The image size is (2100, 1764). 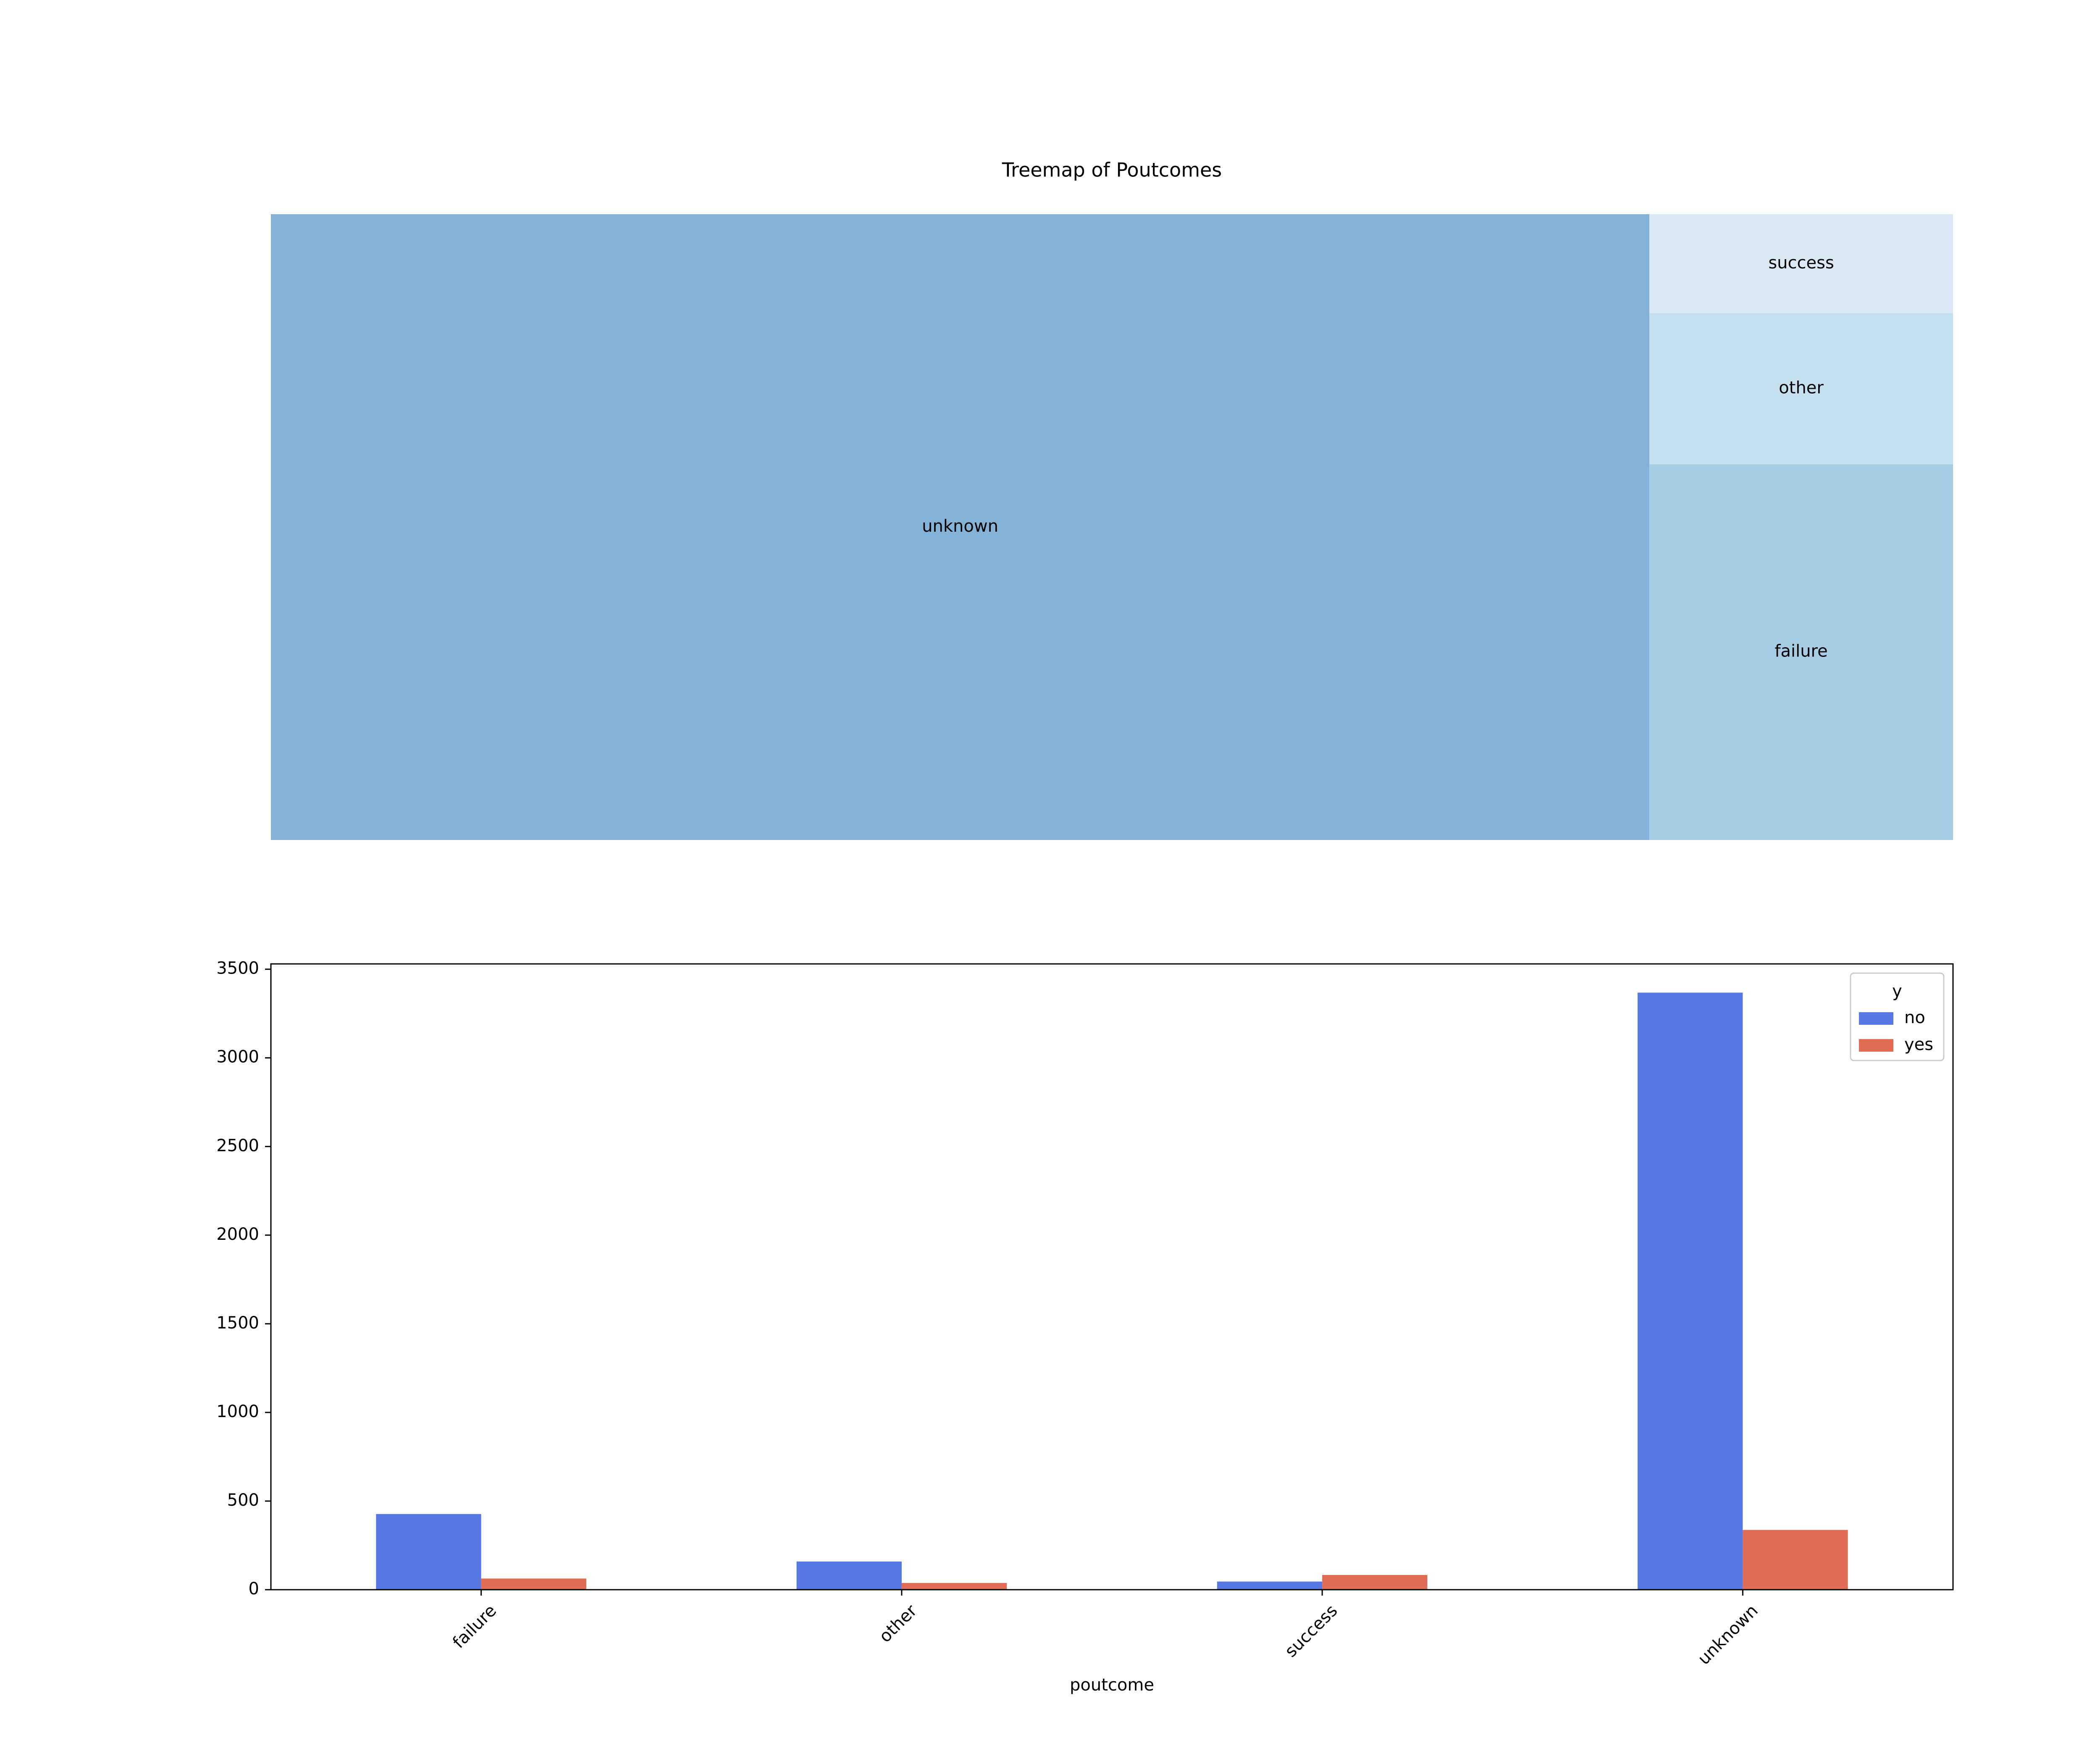 I want to click on treemap-label-failure: failure, so click(x=1800, y=651).